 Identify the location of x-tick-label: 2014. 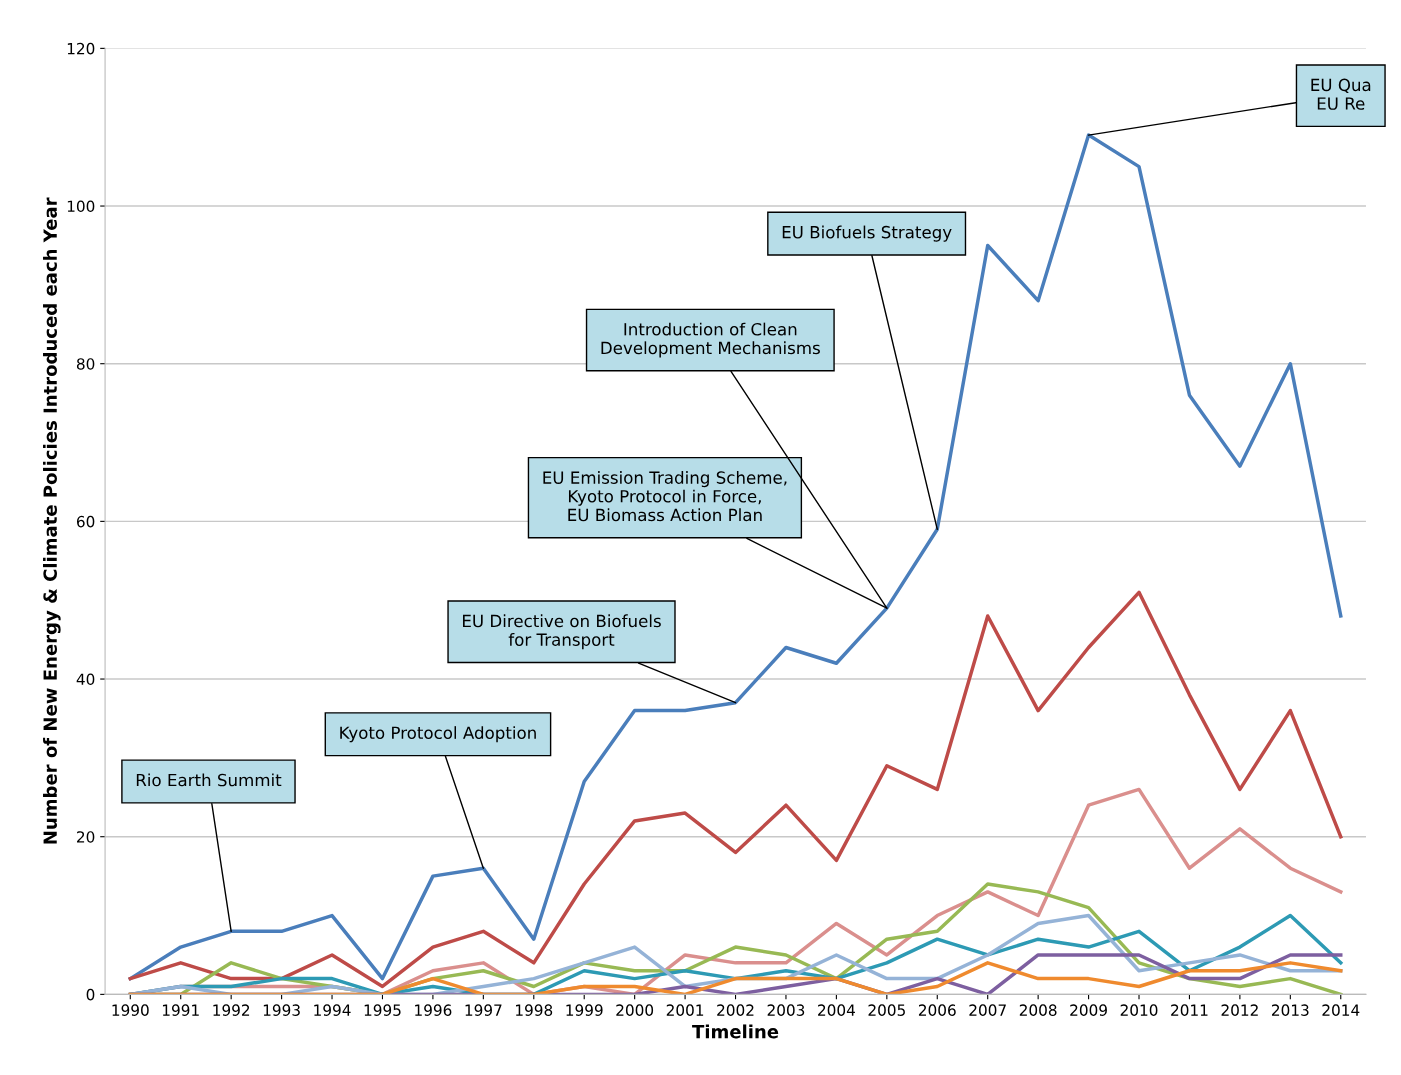
(1341, 1010).